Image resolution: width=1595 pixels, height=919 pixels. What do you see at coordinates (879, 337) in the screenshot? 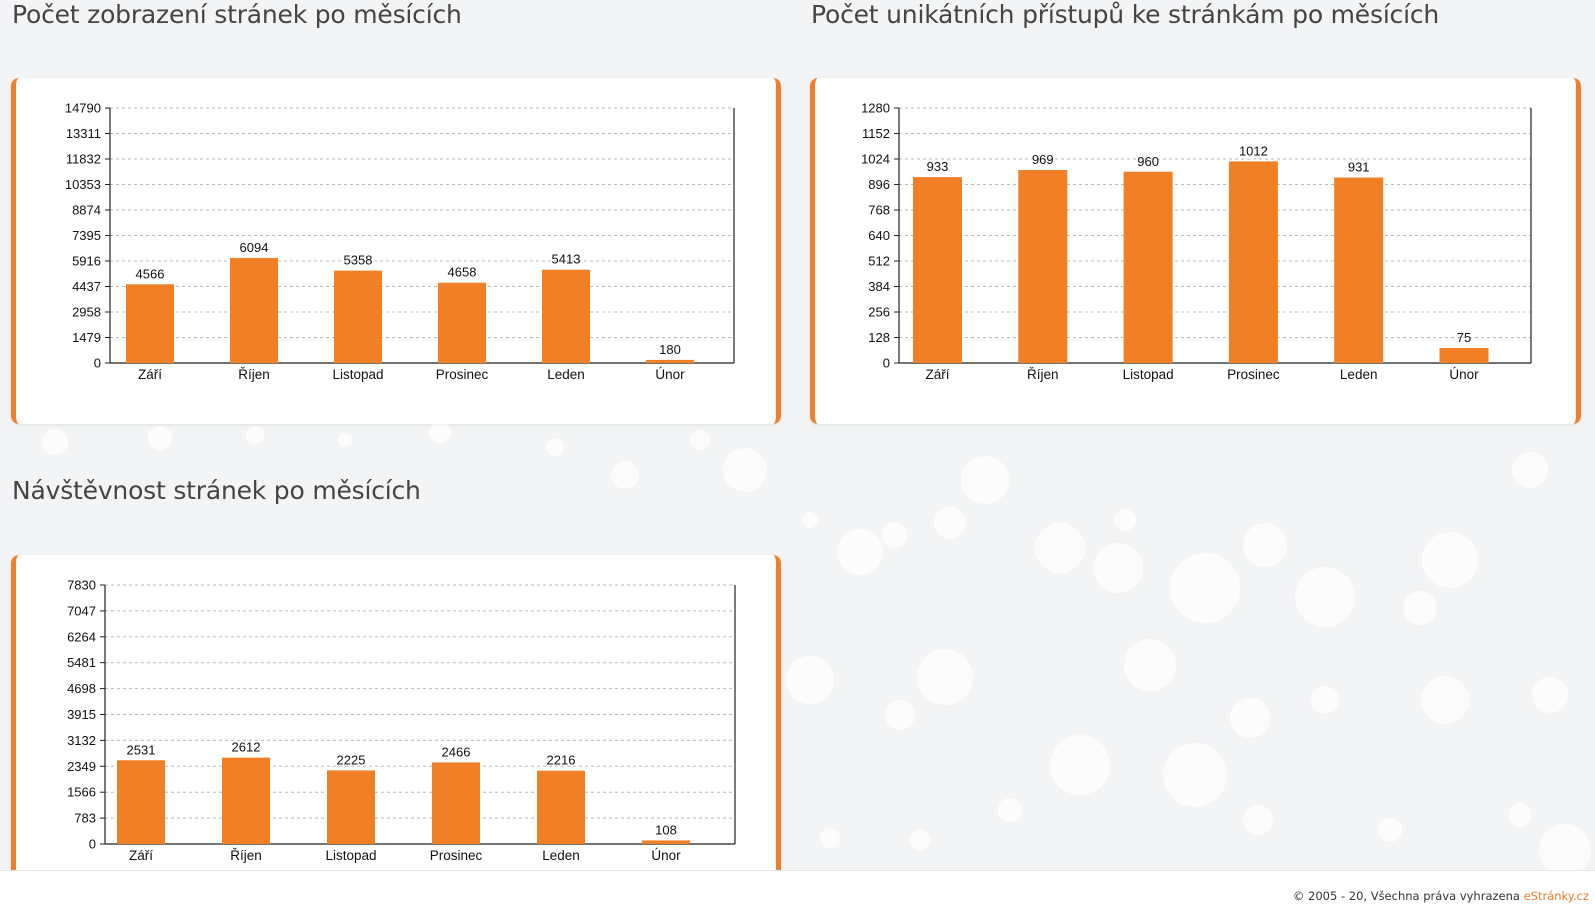
I see `y-tick-label: 128` at bounding box center [879, 337].